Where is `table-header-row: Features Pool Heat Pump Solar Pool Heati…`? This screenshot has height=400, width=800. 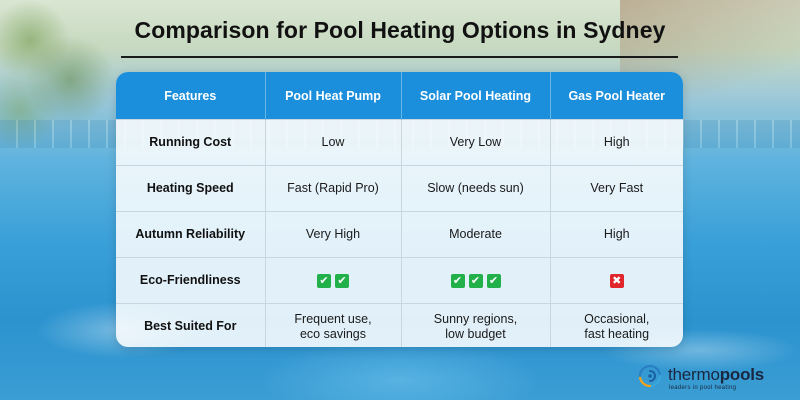
table-header-row: Features Pool Heat Pump Solar Pool Heati… is located at coordinates (399, 96).